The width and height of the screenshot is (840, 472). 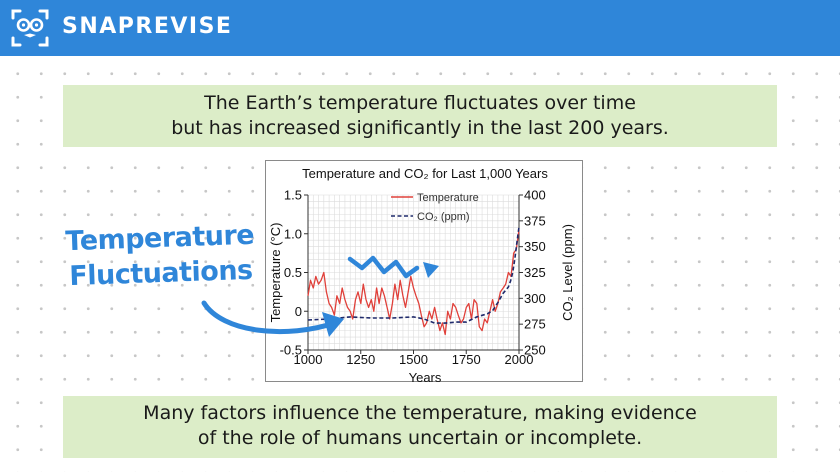 I want to click on y-left-tick-label: 0, so click(x=298, y=311).